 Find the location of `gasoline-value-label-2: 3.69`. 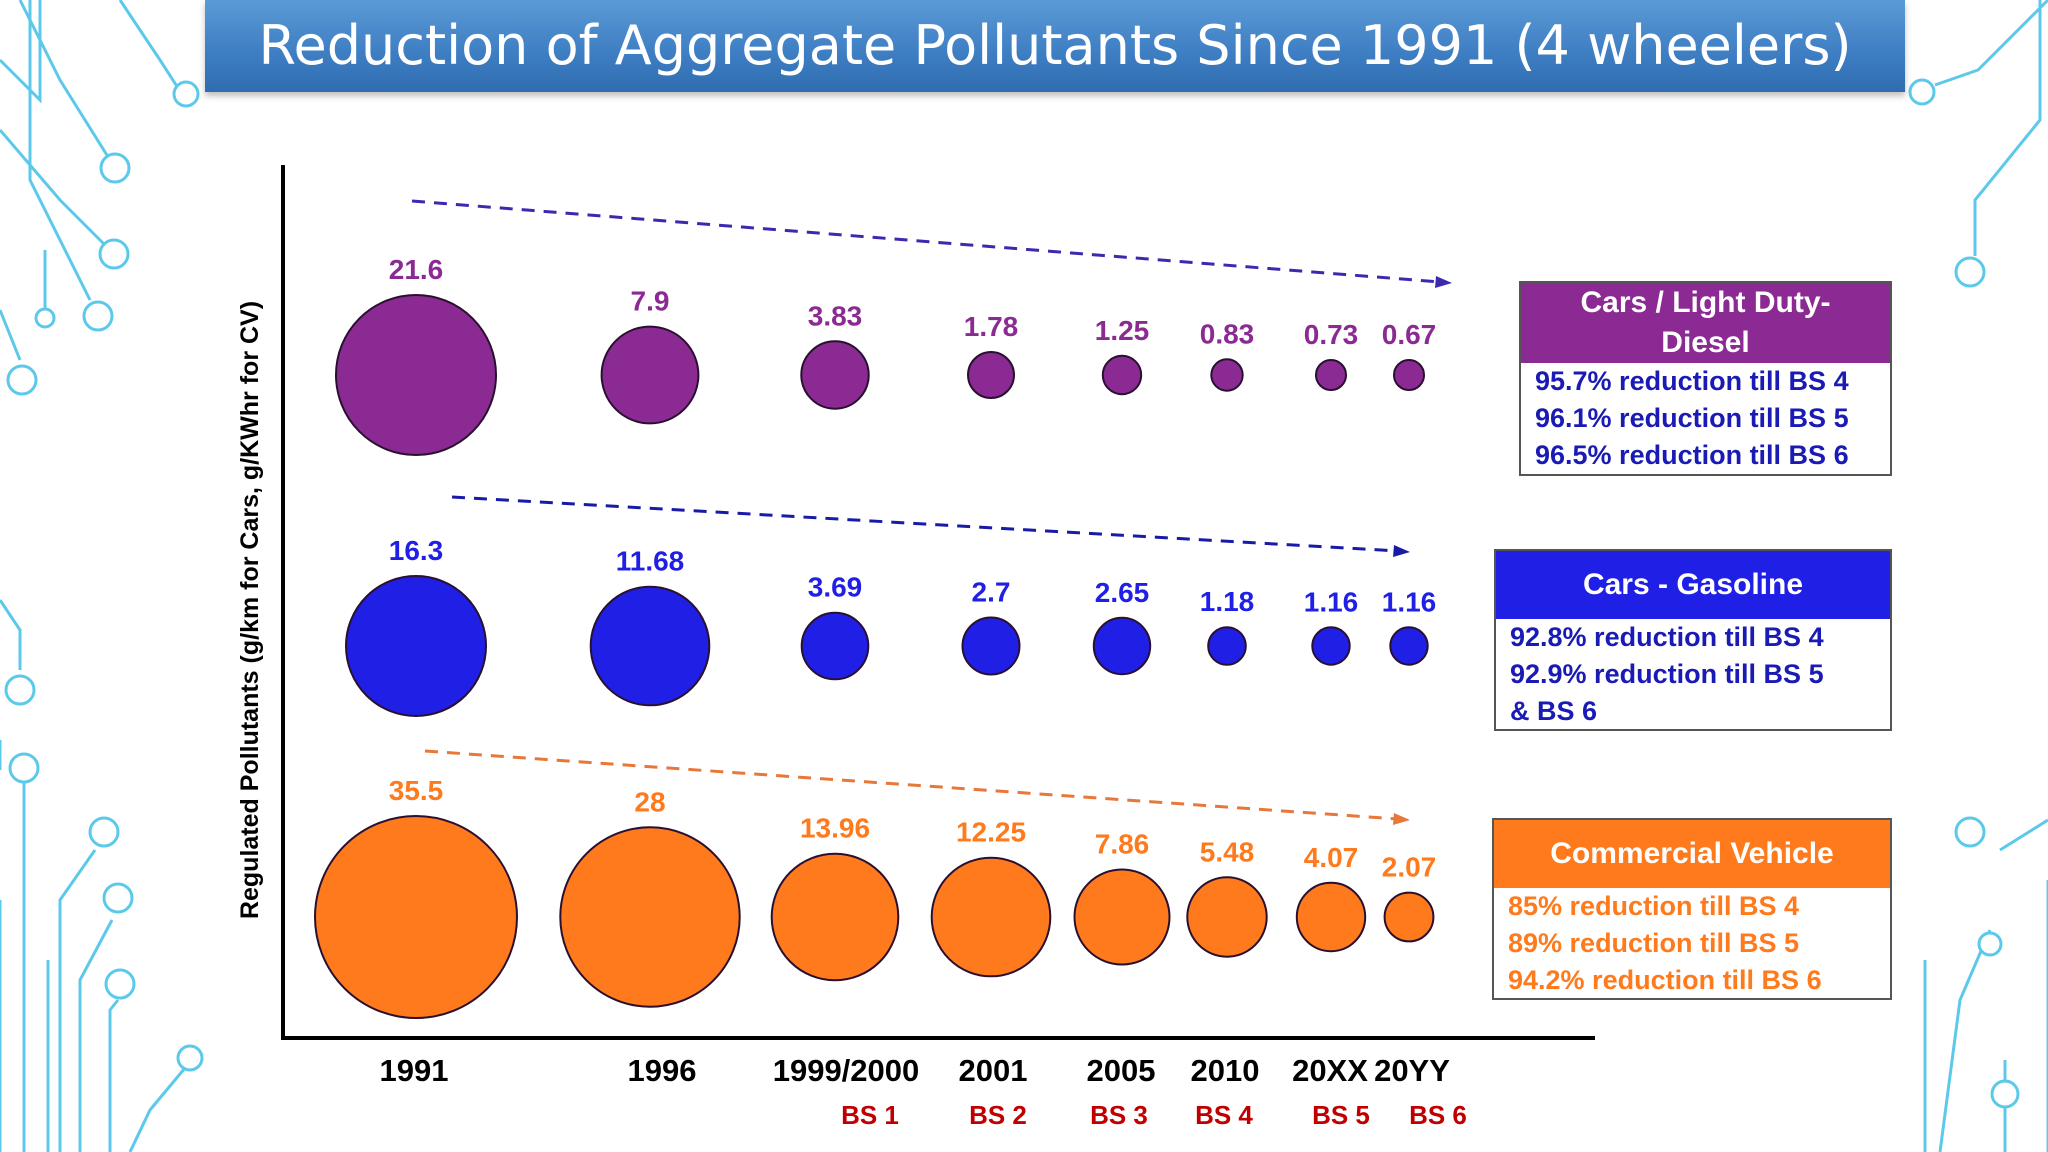

gasoline-value-label-2: 3.69 is located at coordinates (835, 587).